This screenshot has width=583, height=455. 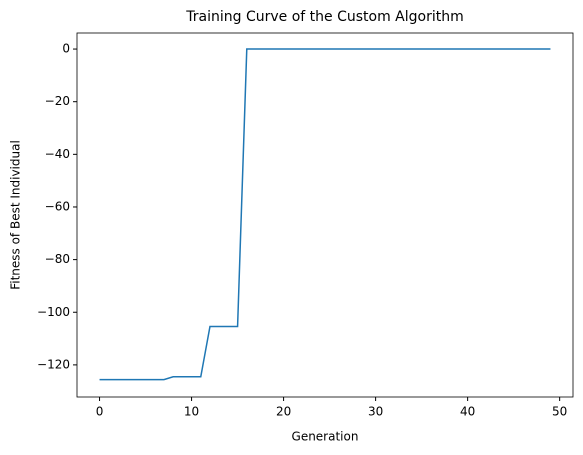 I want to click on chart-title: Training Curve of the Custom Algorithm, so click(x=324, y=17).